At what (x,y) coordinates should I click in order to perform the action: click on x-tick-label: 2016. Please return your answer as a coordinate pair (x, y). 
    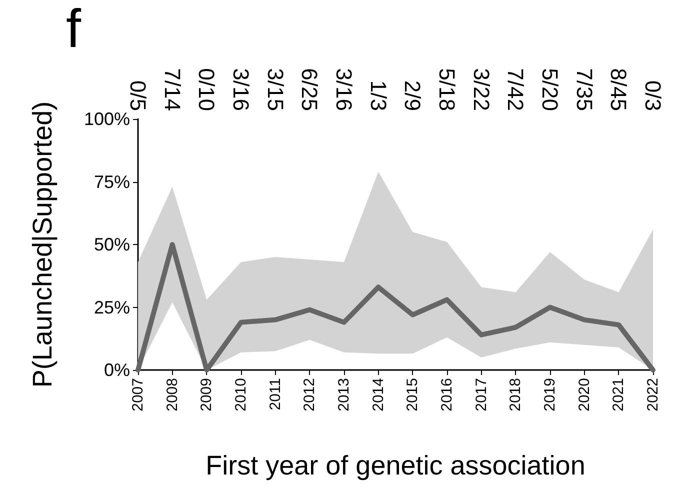
    Looking at the image, I should click on (447, 395).